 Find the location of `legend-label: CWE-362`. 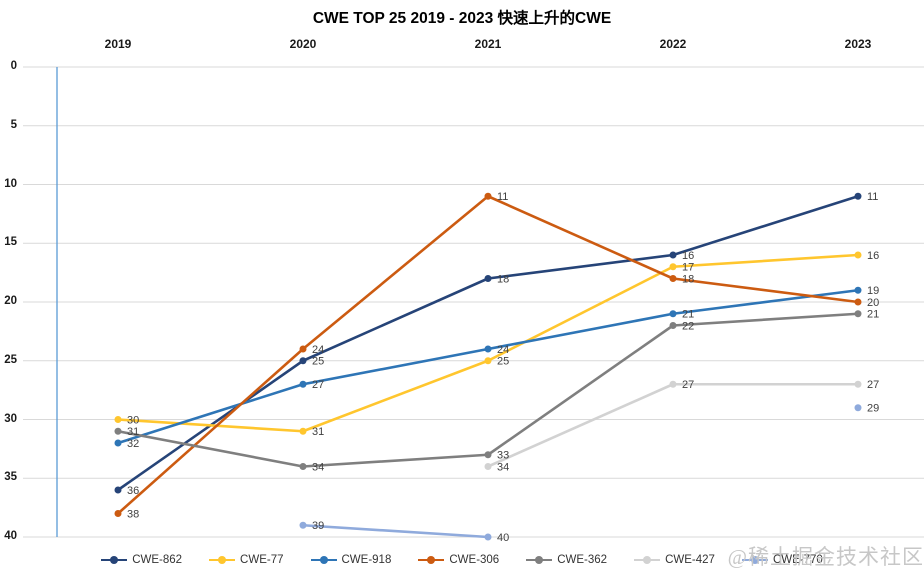

legend-label: CWE-362 is located at coordinates (582, 560).